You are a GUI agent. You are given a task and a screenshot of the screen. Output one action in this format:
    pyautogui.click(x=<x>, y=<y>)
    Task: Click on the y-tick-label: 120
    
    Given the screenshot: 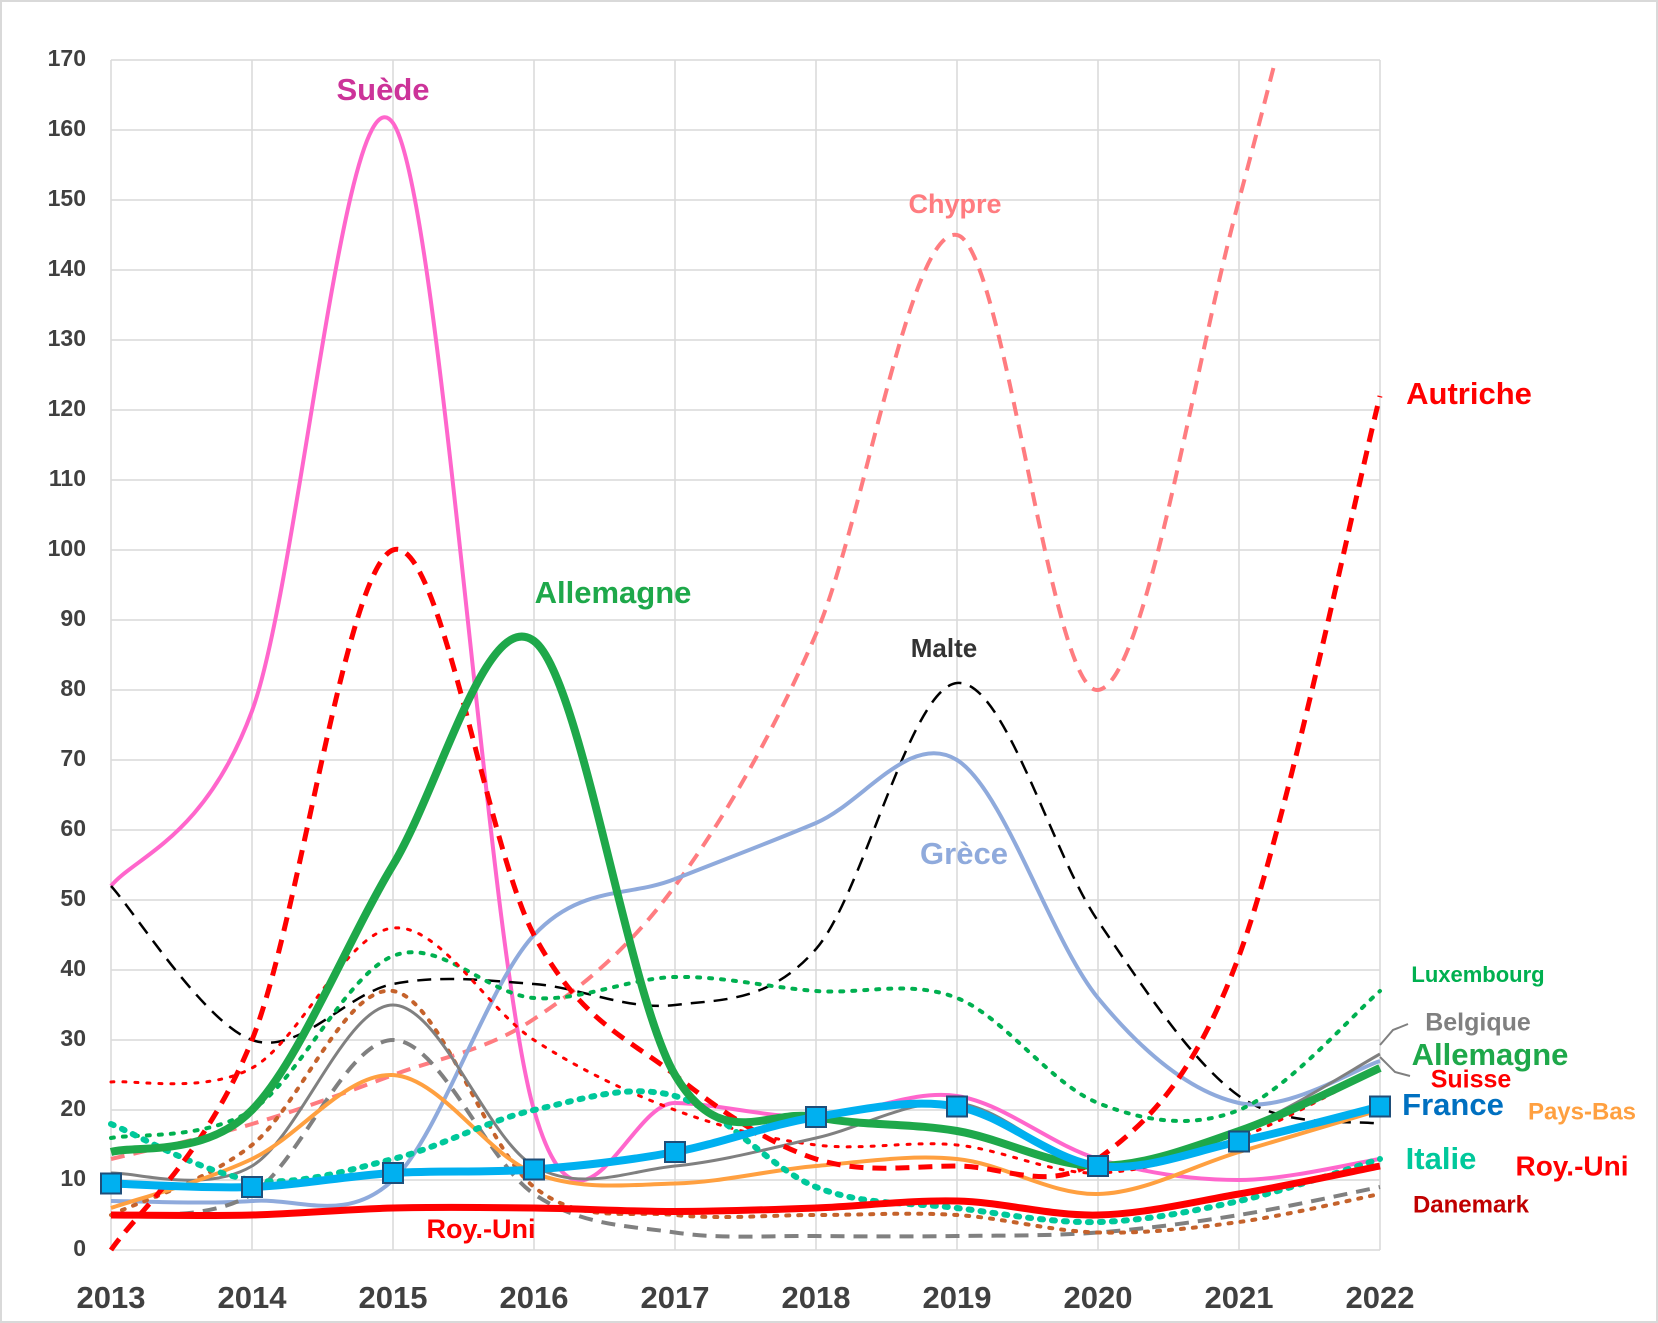 What is the action you would take?
    pyautogui.click(x=67, y=408)
    